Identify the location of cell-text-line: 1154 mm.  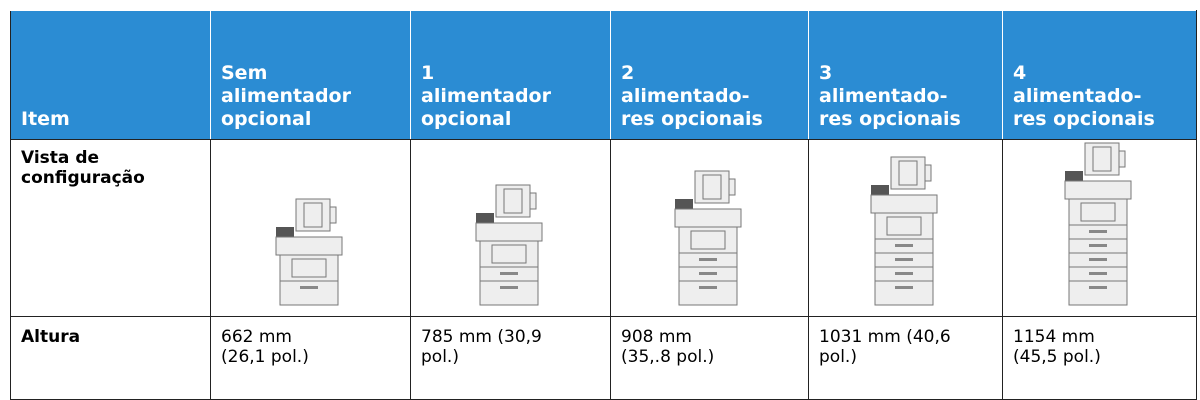
(1054, 337).